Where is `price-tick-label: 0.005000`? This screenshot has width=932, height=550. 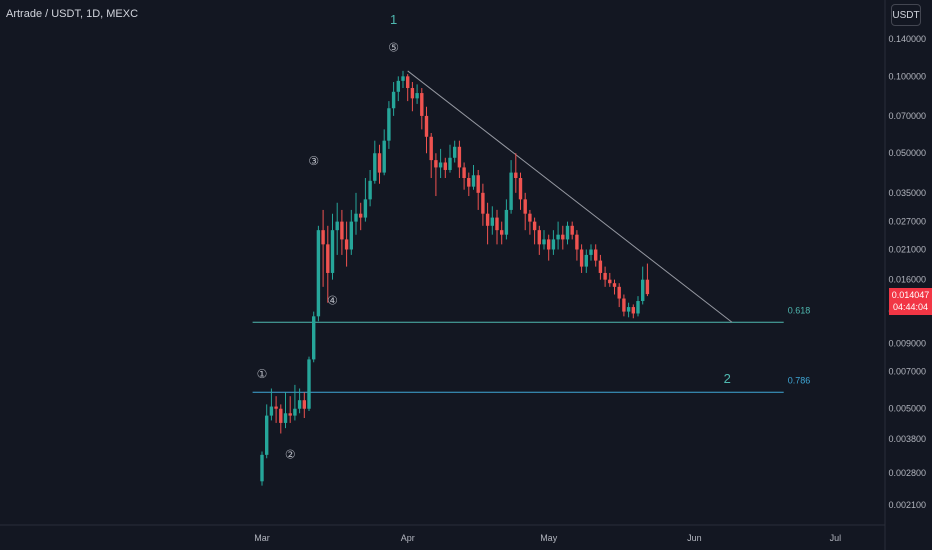
price-tick-label: 0.005000 is located at coordinates (907, 409).